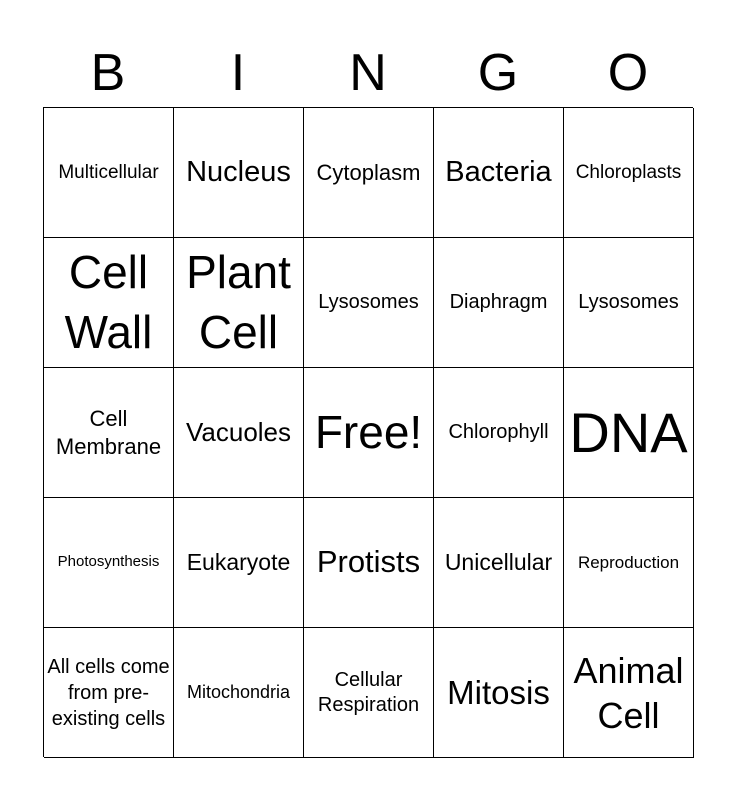  I want to click on cell-text: Diaphragm, so click(498, 302).